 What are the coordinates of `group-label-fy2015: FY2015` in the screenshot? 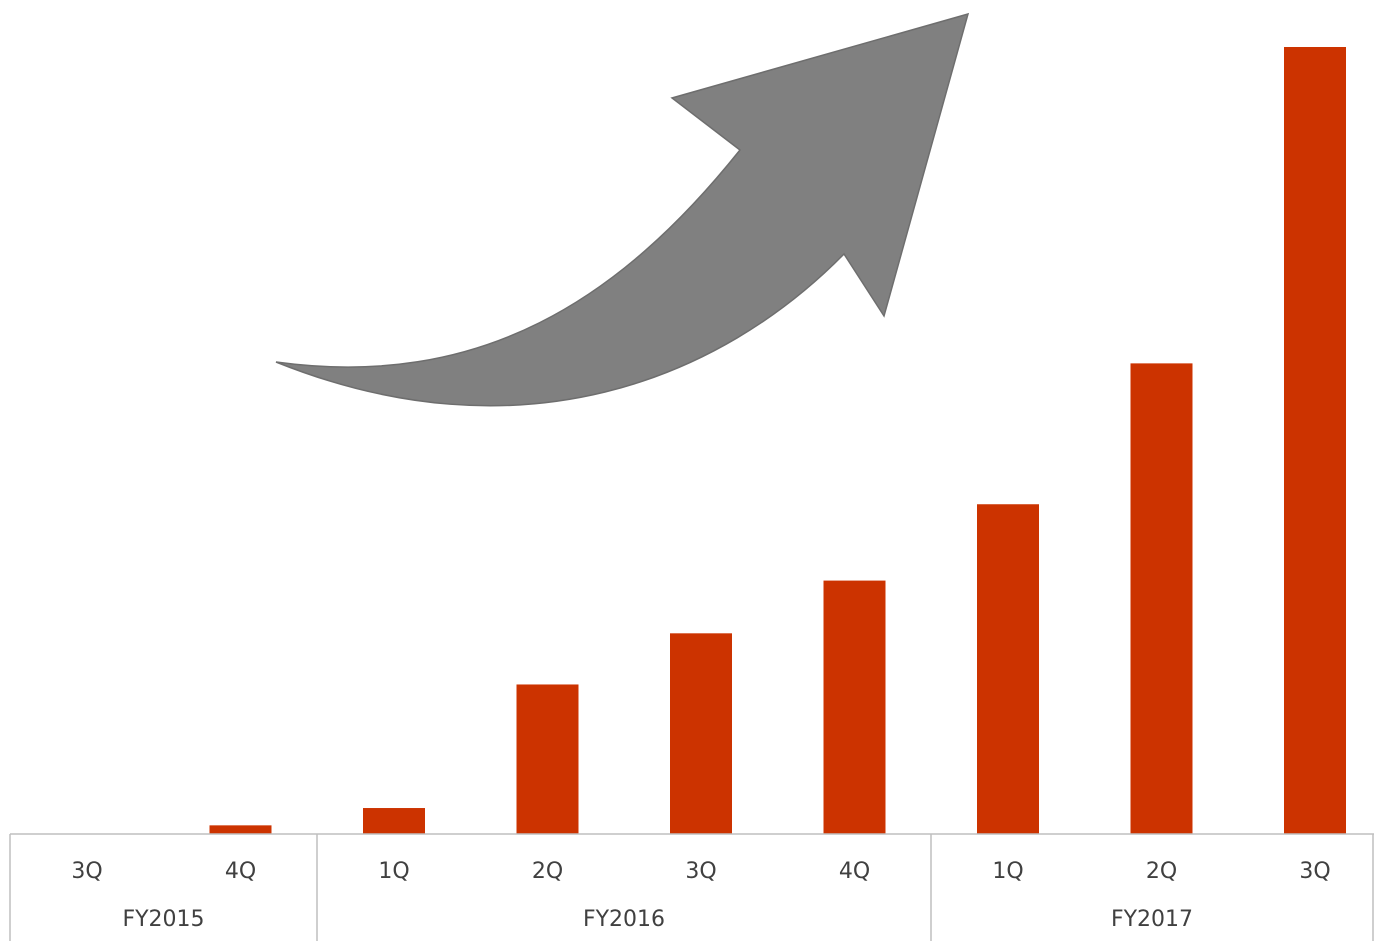 It's located at (163, 919).